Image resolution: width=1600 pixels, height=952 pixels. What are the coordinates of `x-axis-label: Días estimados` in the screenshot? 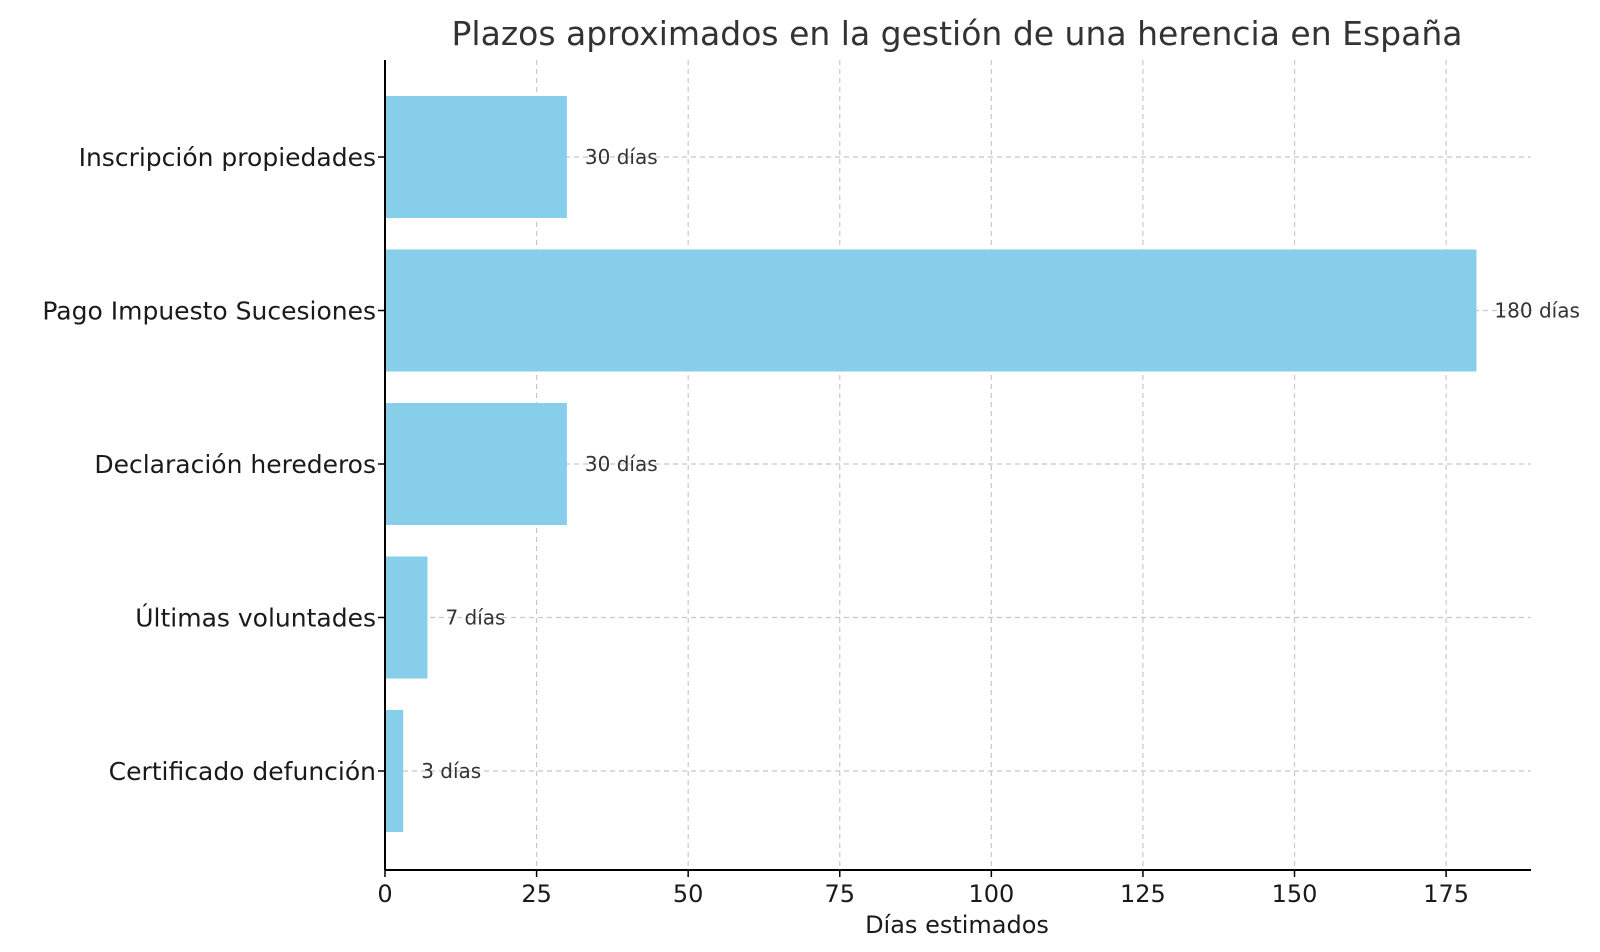 It's located at (957, 925).